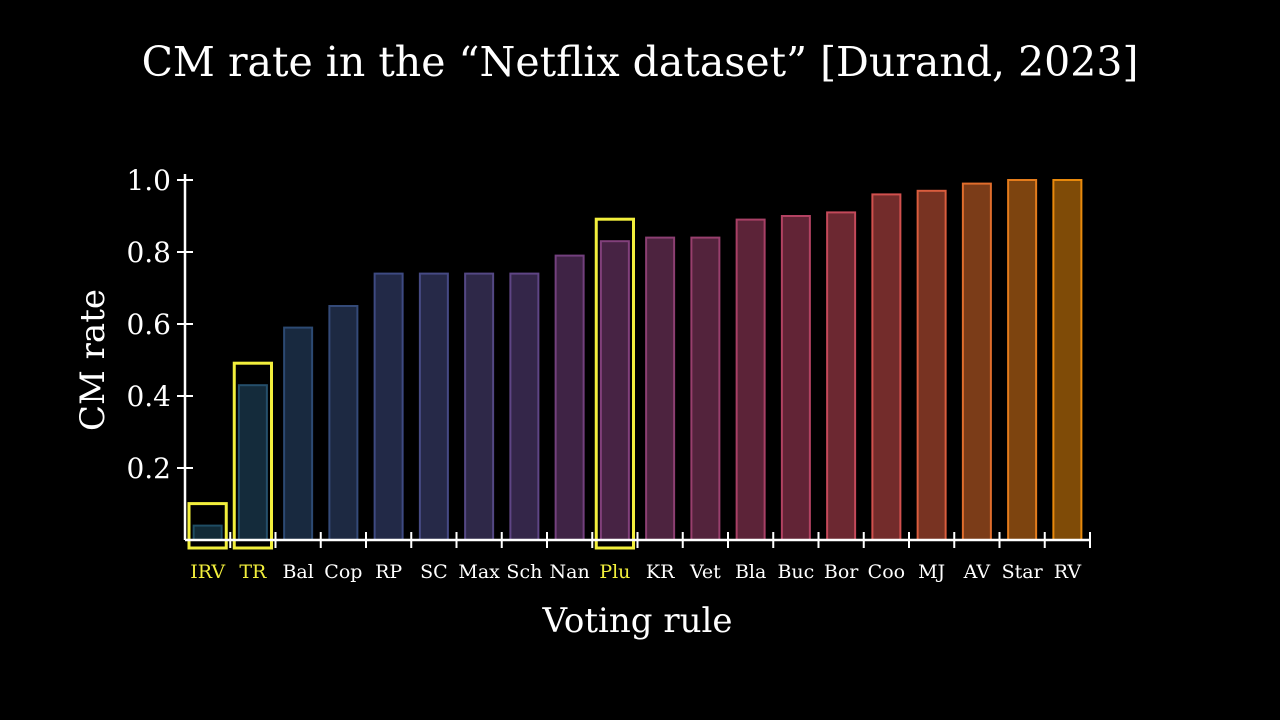  I want to click on bar-sc, so click(433, 406).